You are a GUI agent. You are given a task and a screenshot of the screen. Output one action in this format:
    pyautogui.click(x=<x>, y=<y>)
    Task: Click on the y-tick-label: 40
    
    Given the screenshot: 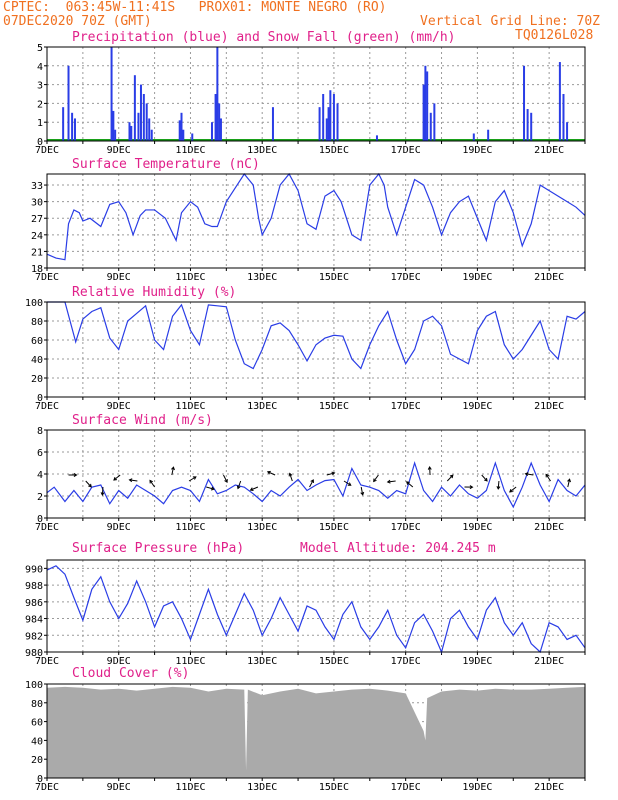 What is the action you would take?
    pyautogui.click(x=37, y=360)
    